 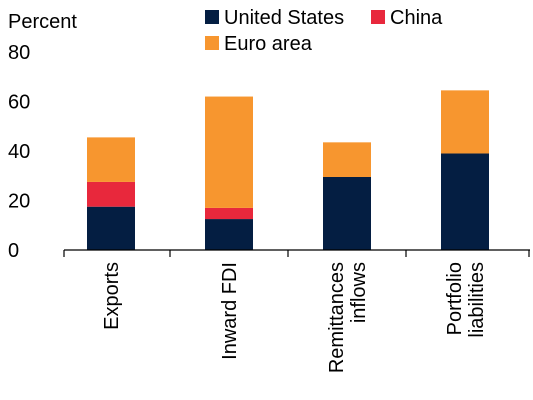 What do you see at coordinates (111, 228) in the screenshot?
I see `bar-exports-united-states` at bounding box center [111, 228].